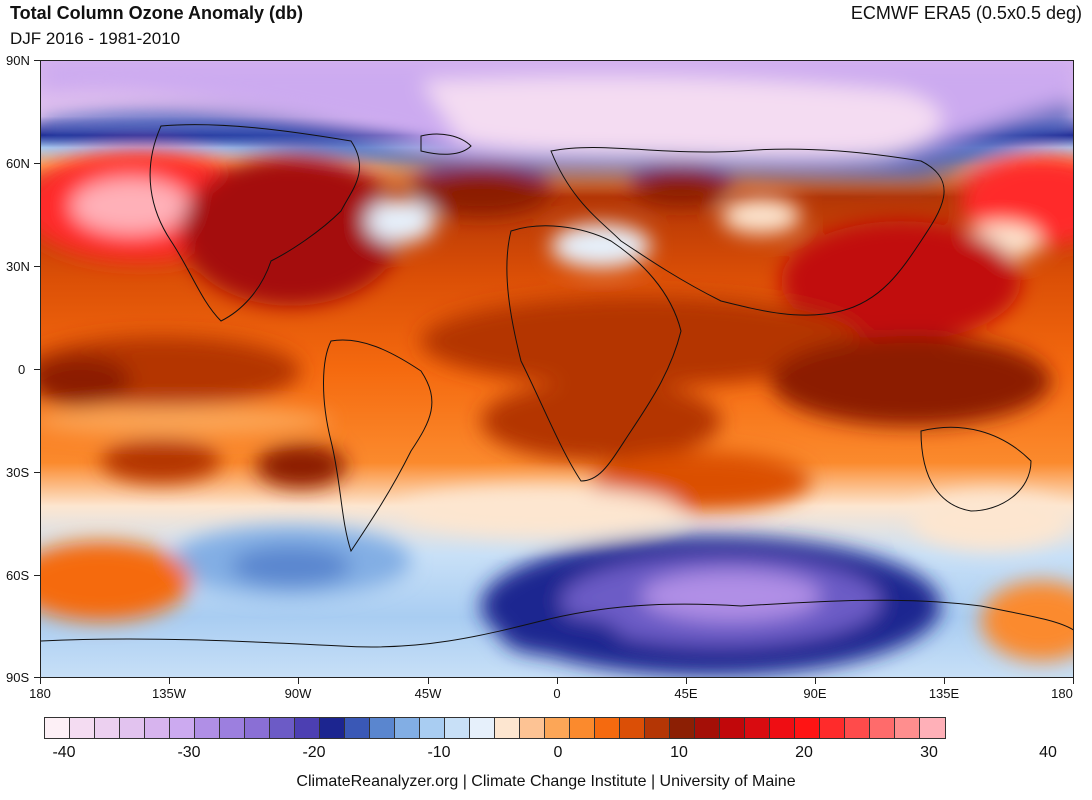 This screenshot has width=1092, height=800. What do you see at coordinates (18, 472) in the screenshot?
I see `lat-label: 30S` at bounding box center [18, 472].